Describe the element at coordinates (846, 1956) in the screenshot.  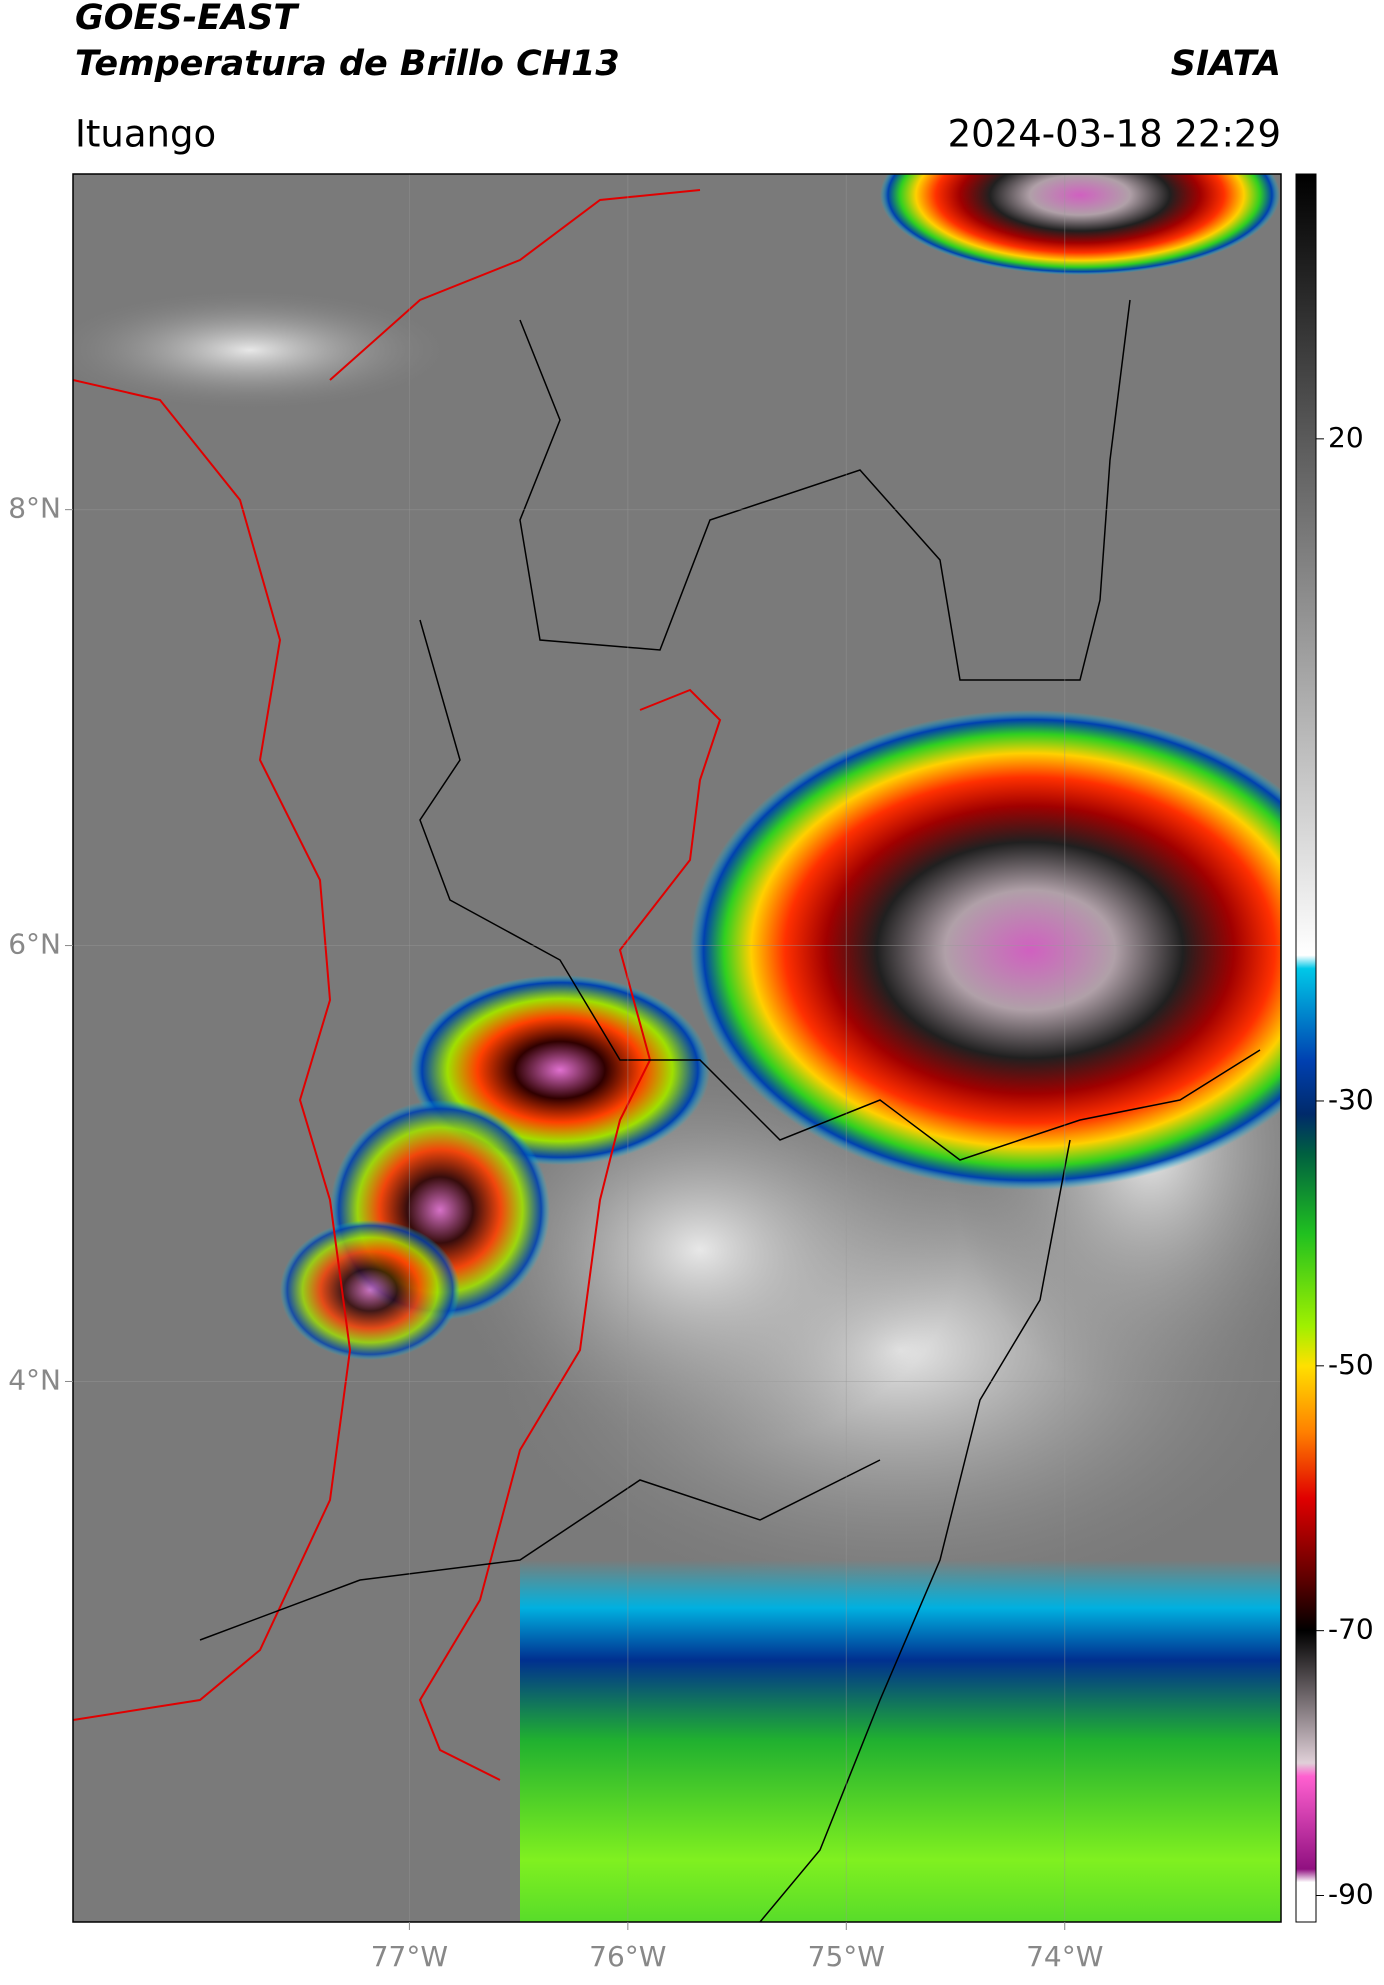
I see `x-tick-label: 75°W` at that location.